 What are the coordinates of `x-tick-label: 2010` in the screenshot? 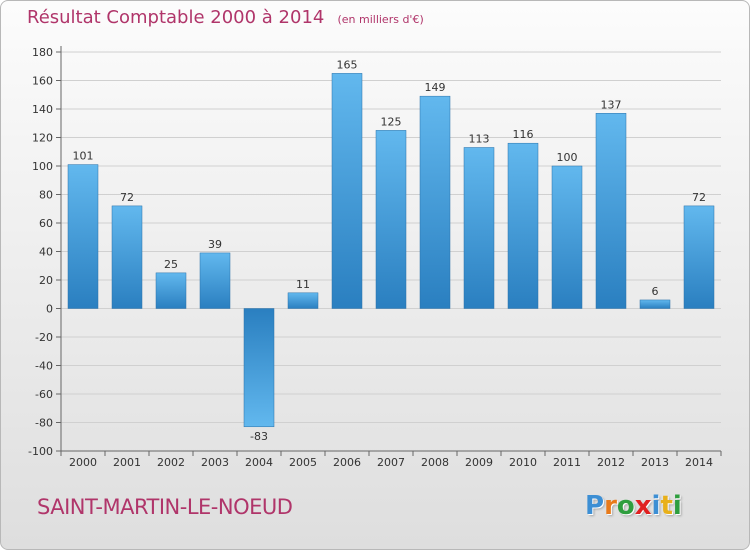 It's located at (523, 462).